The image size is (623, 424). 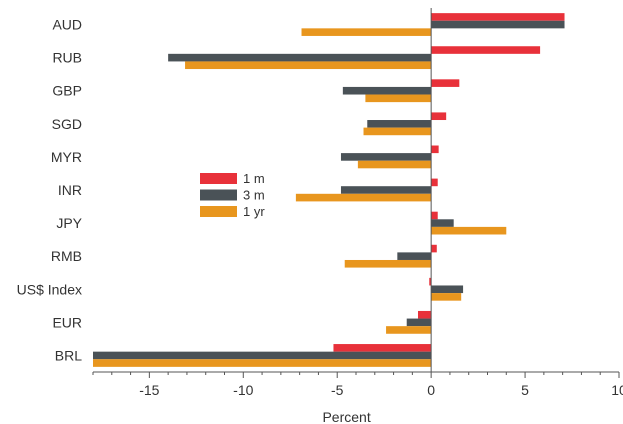 I want to click on category-label-myr: MYR, so click(x=66, y=157).